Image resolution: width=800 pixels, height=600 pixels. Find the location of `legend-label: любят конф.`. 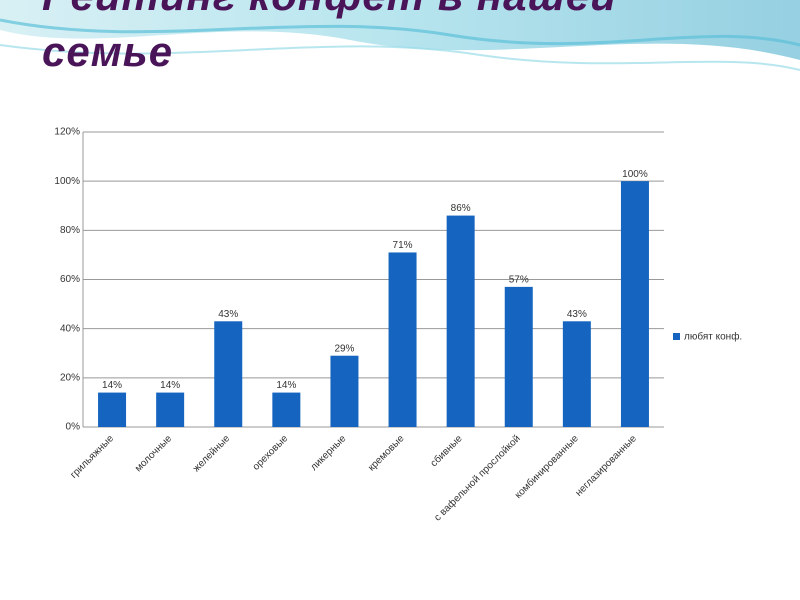

legend-label: любят конф. is located at coordinates (713, 337).